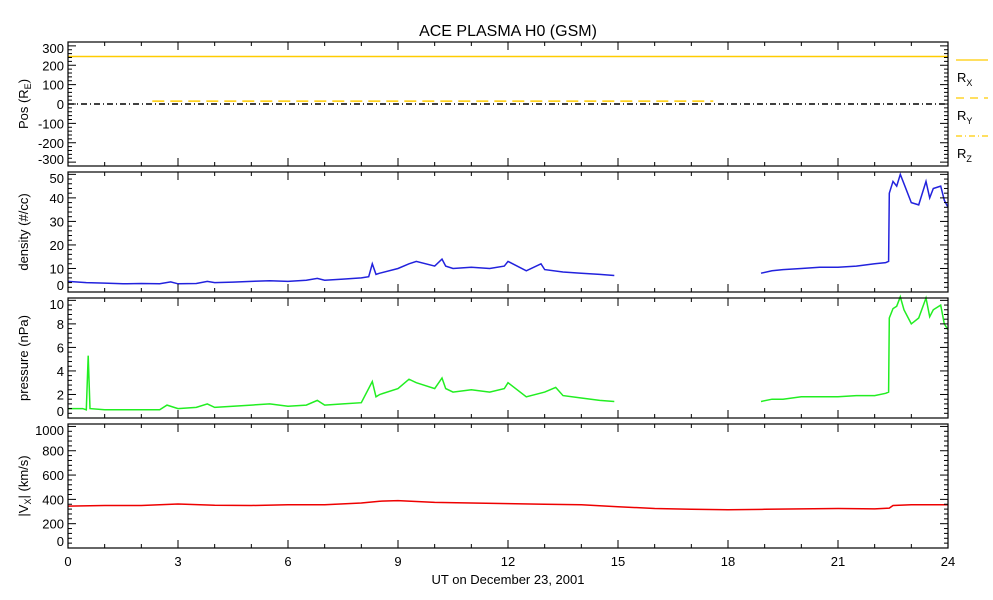 This screenshot has height=600, width=993. I want to click on y-tick-label: -200, so click(51, 143).